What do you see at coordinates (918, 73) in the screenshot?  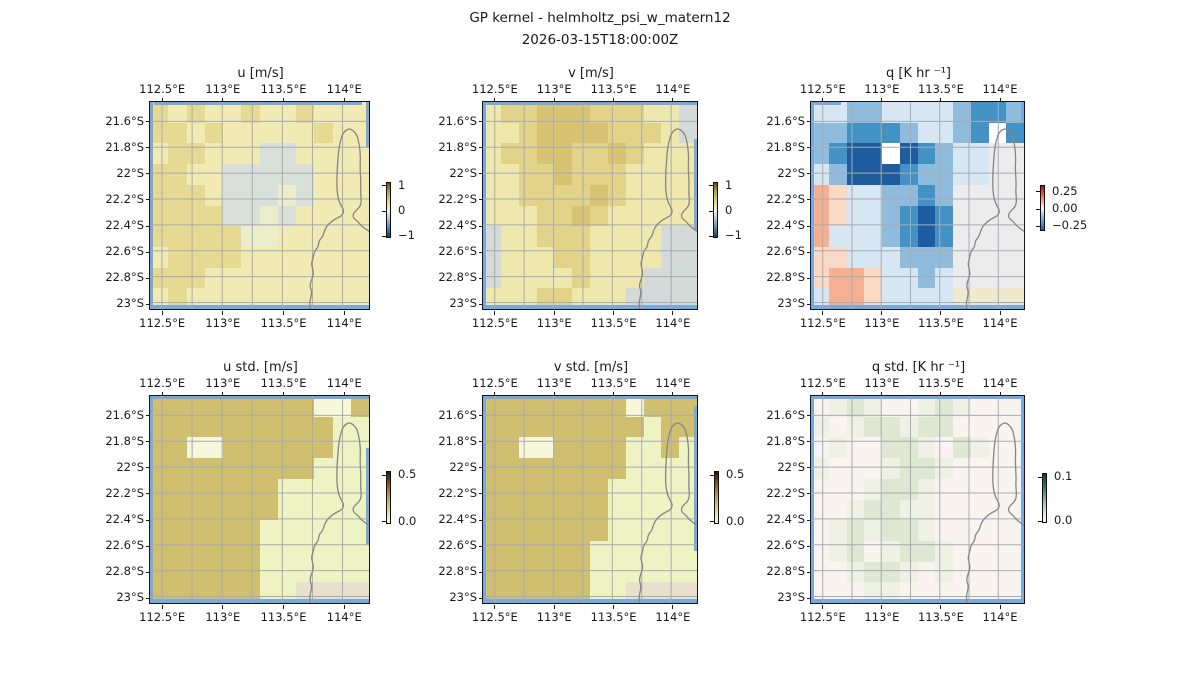 I see `panel-title-q: q [K hr ⁻¹]` at bounding box center [918, 73].